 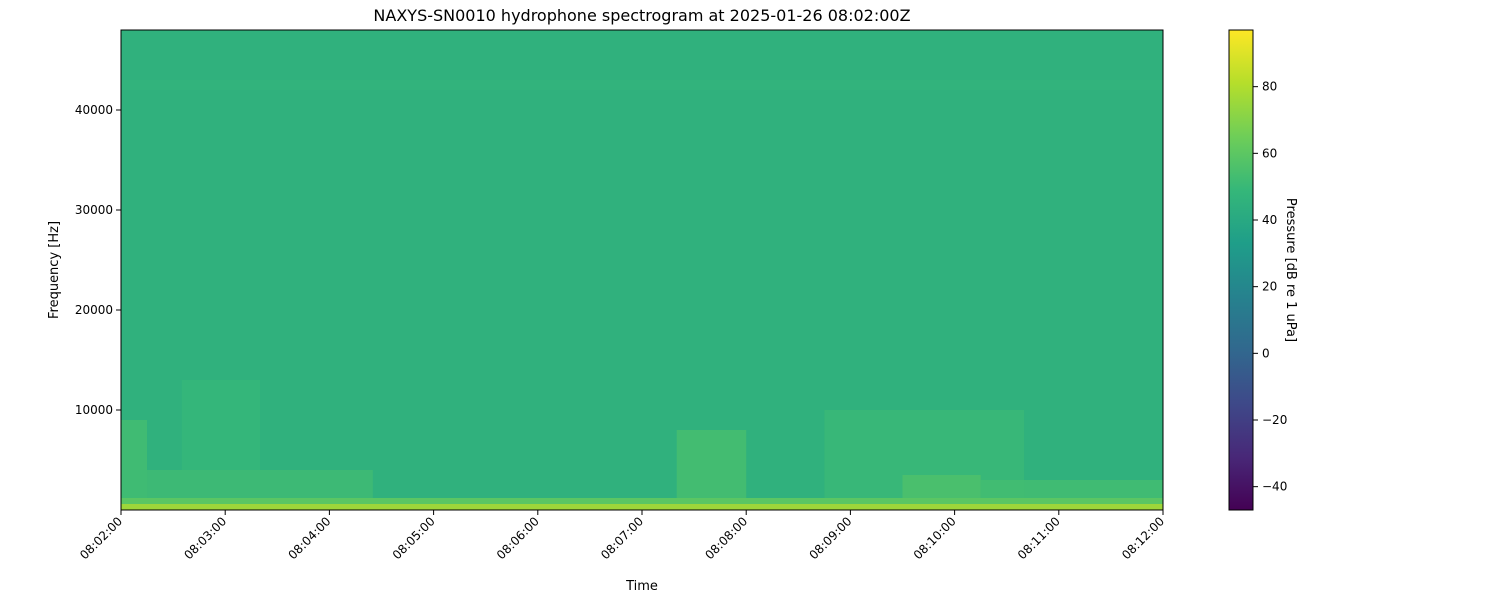 I want to click on colorbar-tick-label: −40, so click(x=1274, y=487).